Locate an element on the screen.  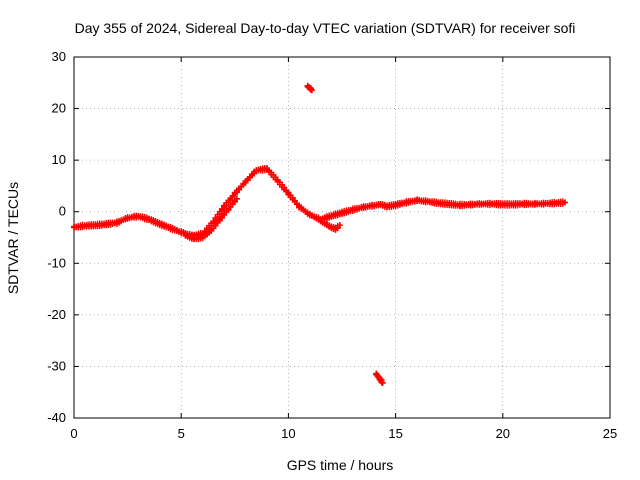
series-dip is located at coordinates (330, 225).